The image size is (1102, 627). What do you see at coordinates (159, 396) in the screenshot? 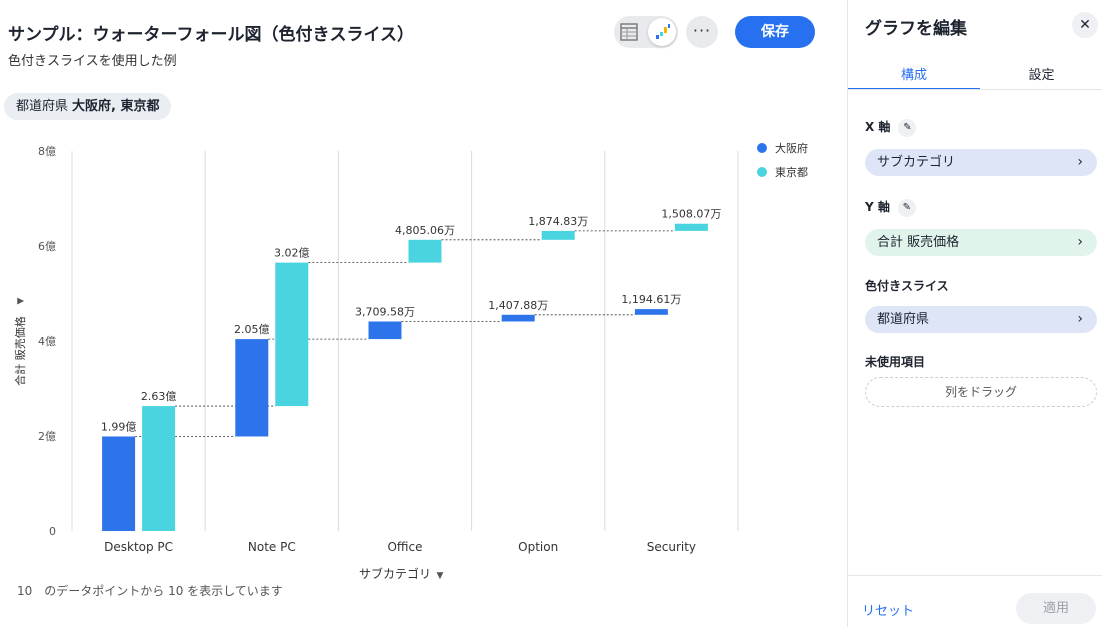
I see `data-label: 2.63億` at bounding box center [159, 396].